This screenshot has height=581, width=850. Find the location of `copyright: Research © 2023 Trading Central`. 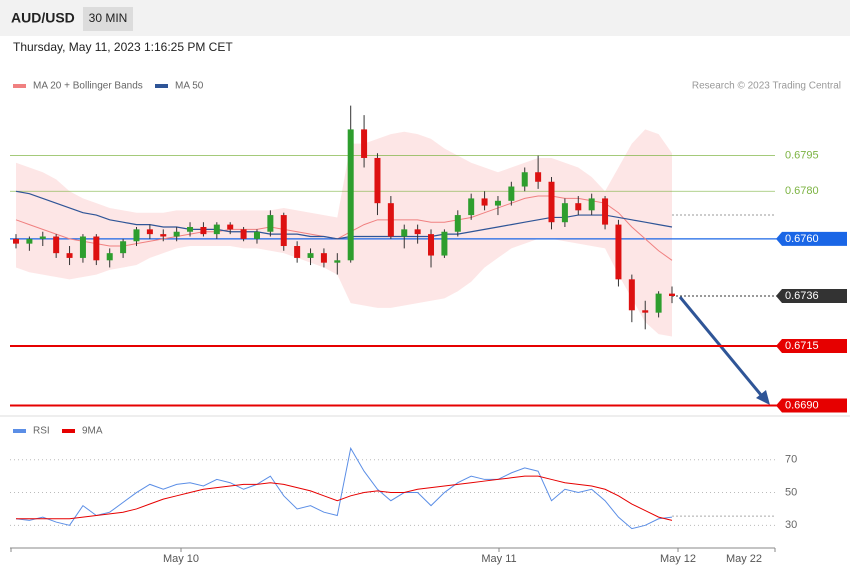

copyright: Research © 2023 Trading Central is located at coordinates (766, 86).